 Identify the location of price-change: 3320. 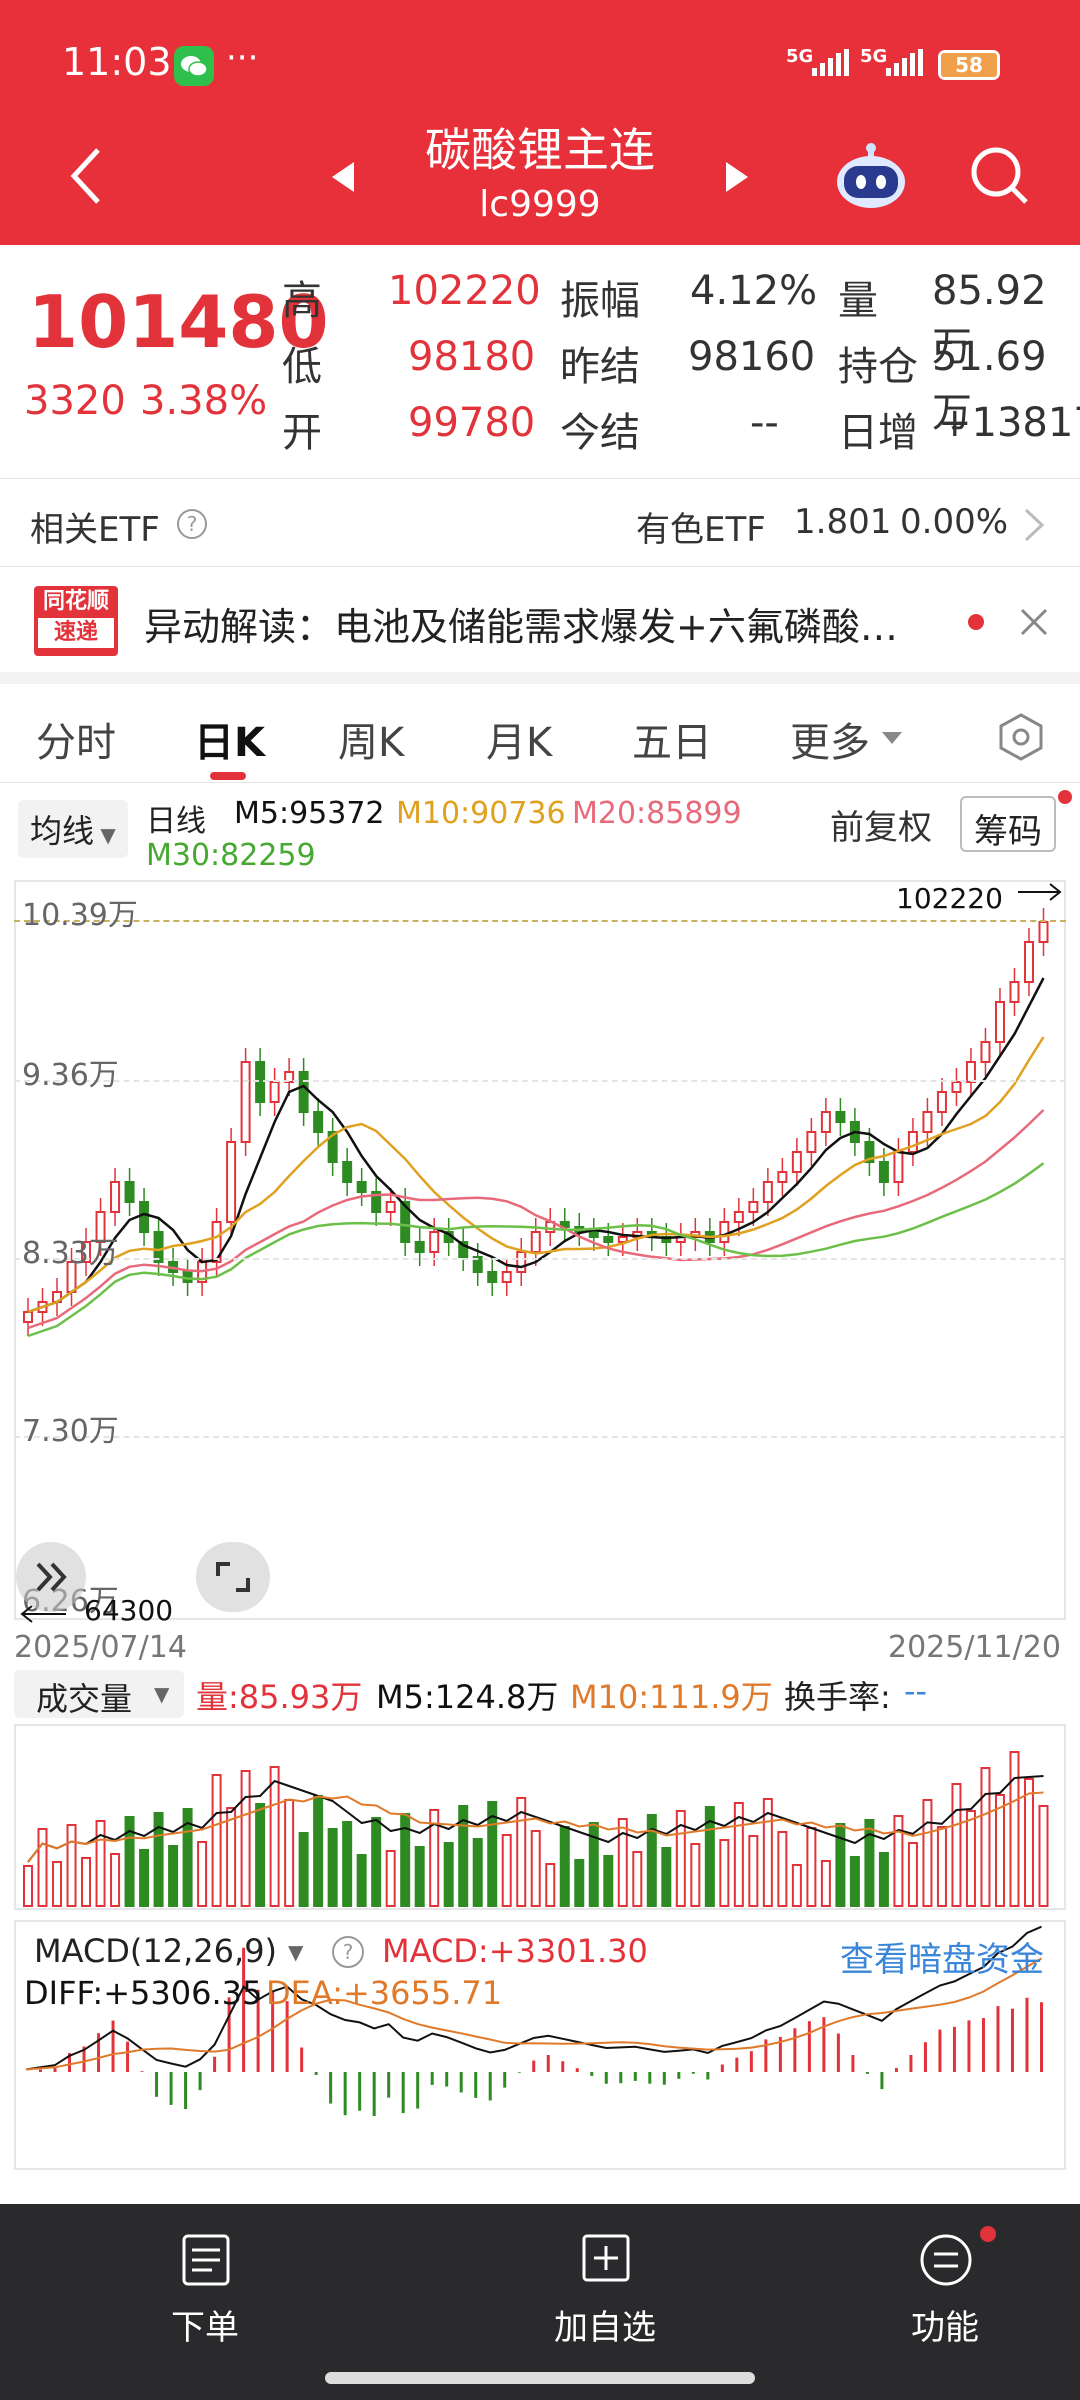
(75, 401).